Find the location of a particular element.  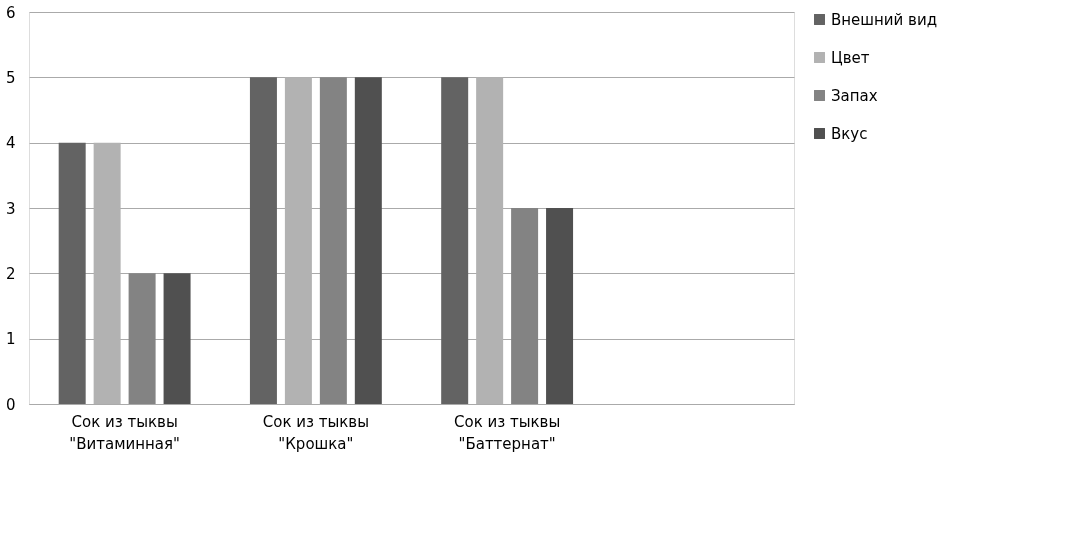

y-tick-label: 2 is located at coordinates (10, 273).